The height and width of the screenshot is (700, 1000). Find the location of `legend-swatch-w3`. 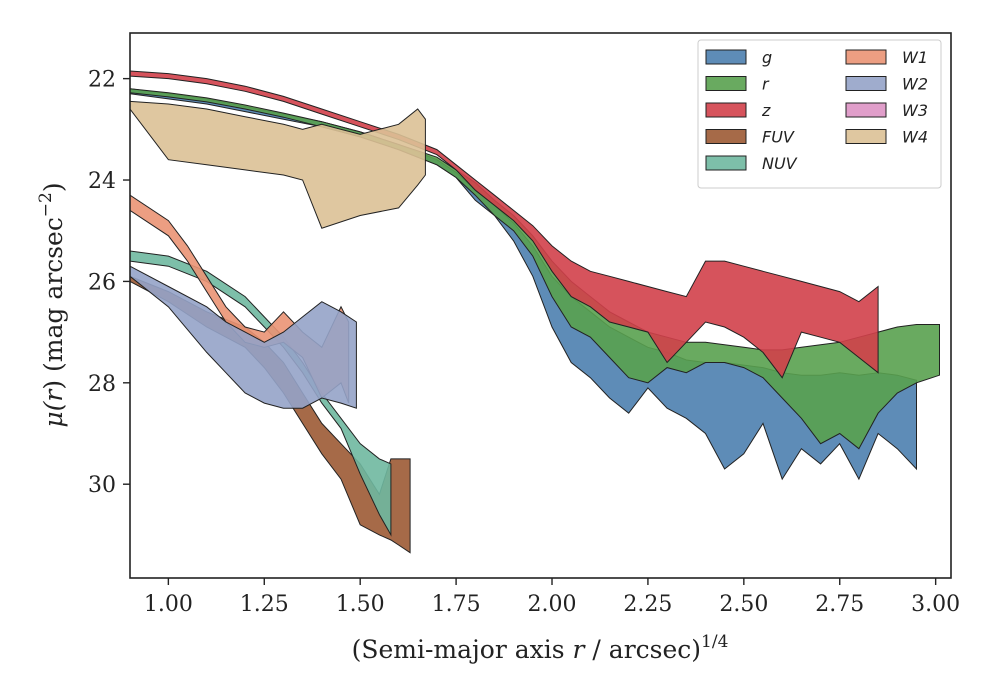

legend-swatch-w3 is located at coordinates (866, 110).